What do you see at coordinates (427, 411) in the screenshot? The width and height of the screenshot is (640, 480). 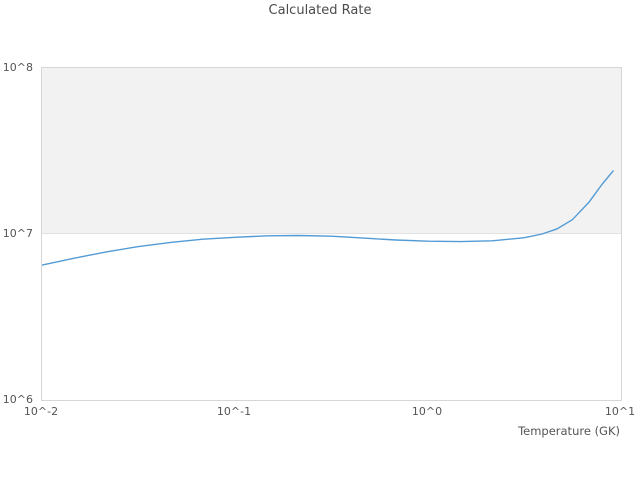 I see `x-tick-label: 10^0` at bounding box center [427, 411].